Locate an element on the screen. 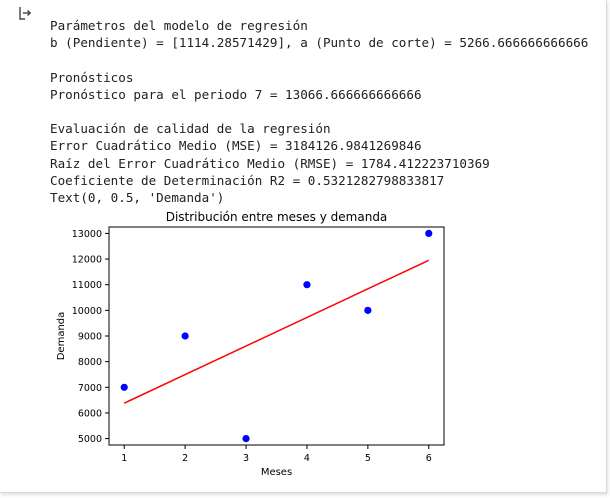 This screenshot has height=499, width=610. y-axis-label: Demanda is located at coordinates (61, 336).